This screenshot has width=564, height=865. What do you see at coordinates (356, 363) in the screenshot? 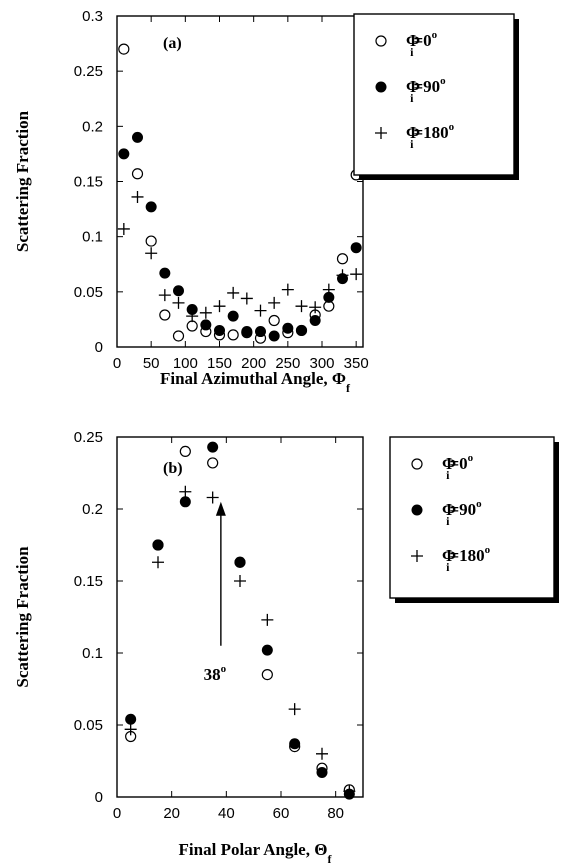
I see `x-tick-label: 350` at bounding box center [356, 363].